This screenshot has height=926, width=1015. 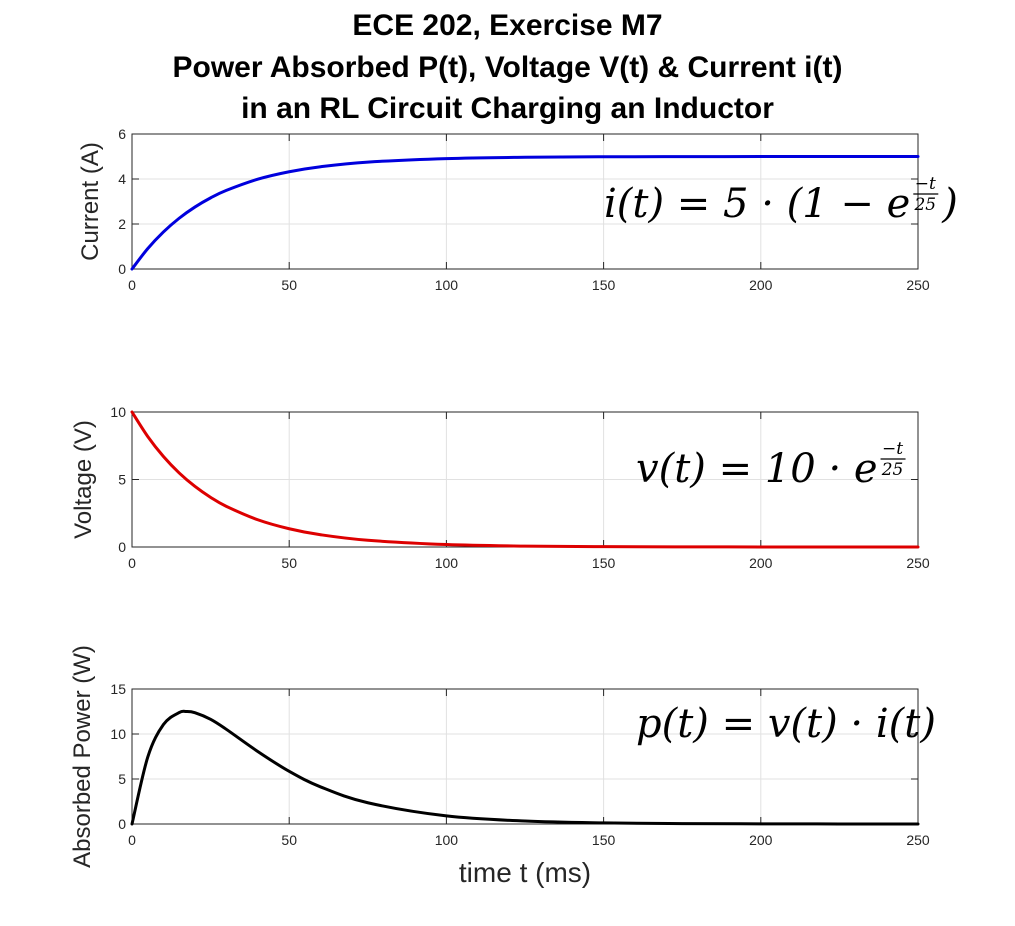 What do you see at coordinates (122, 224) in the screenshot?
I see `y-tick-label: 2` at bounding box center [122, 224].